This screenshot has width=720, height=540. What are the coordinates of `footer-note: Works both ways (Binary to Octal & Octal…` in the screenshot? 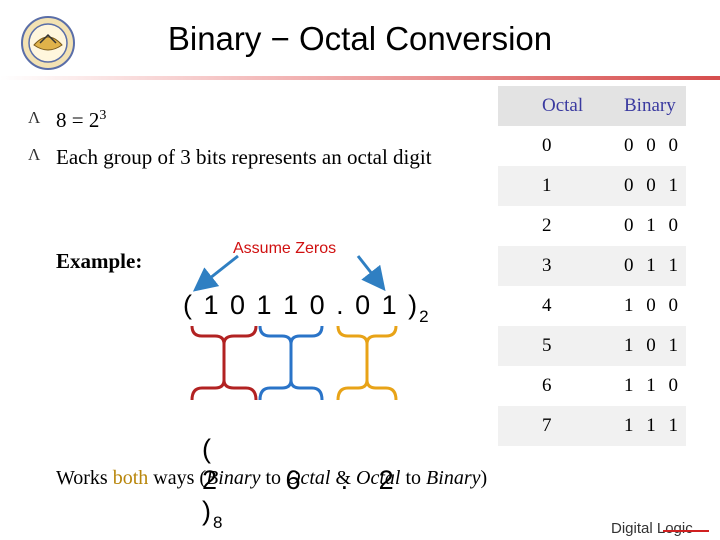 It's located at (271, 478).